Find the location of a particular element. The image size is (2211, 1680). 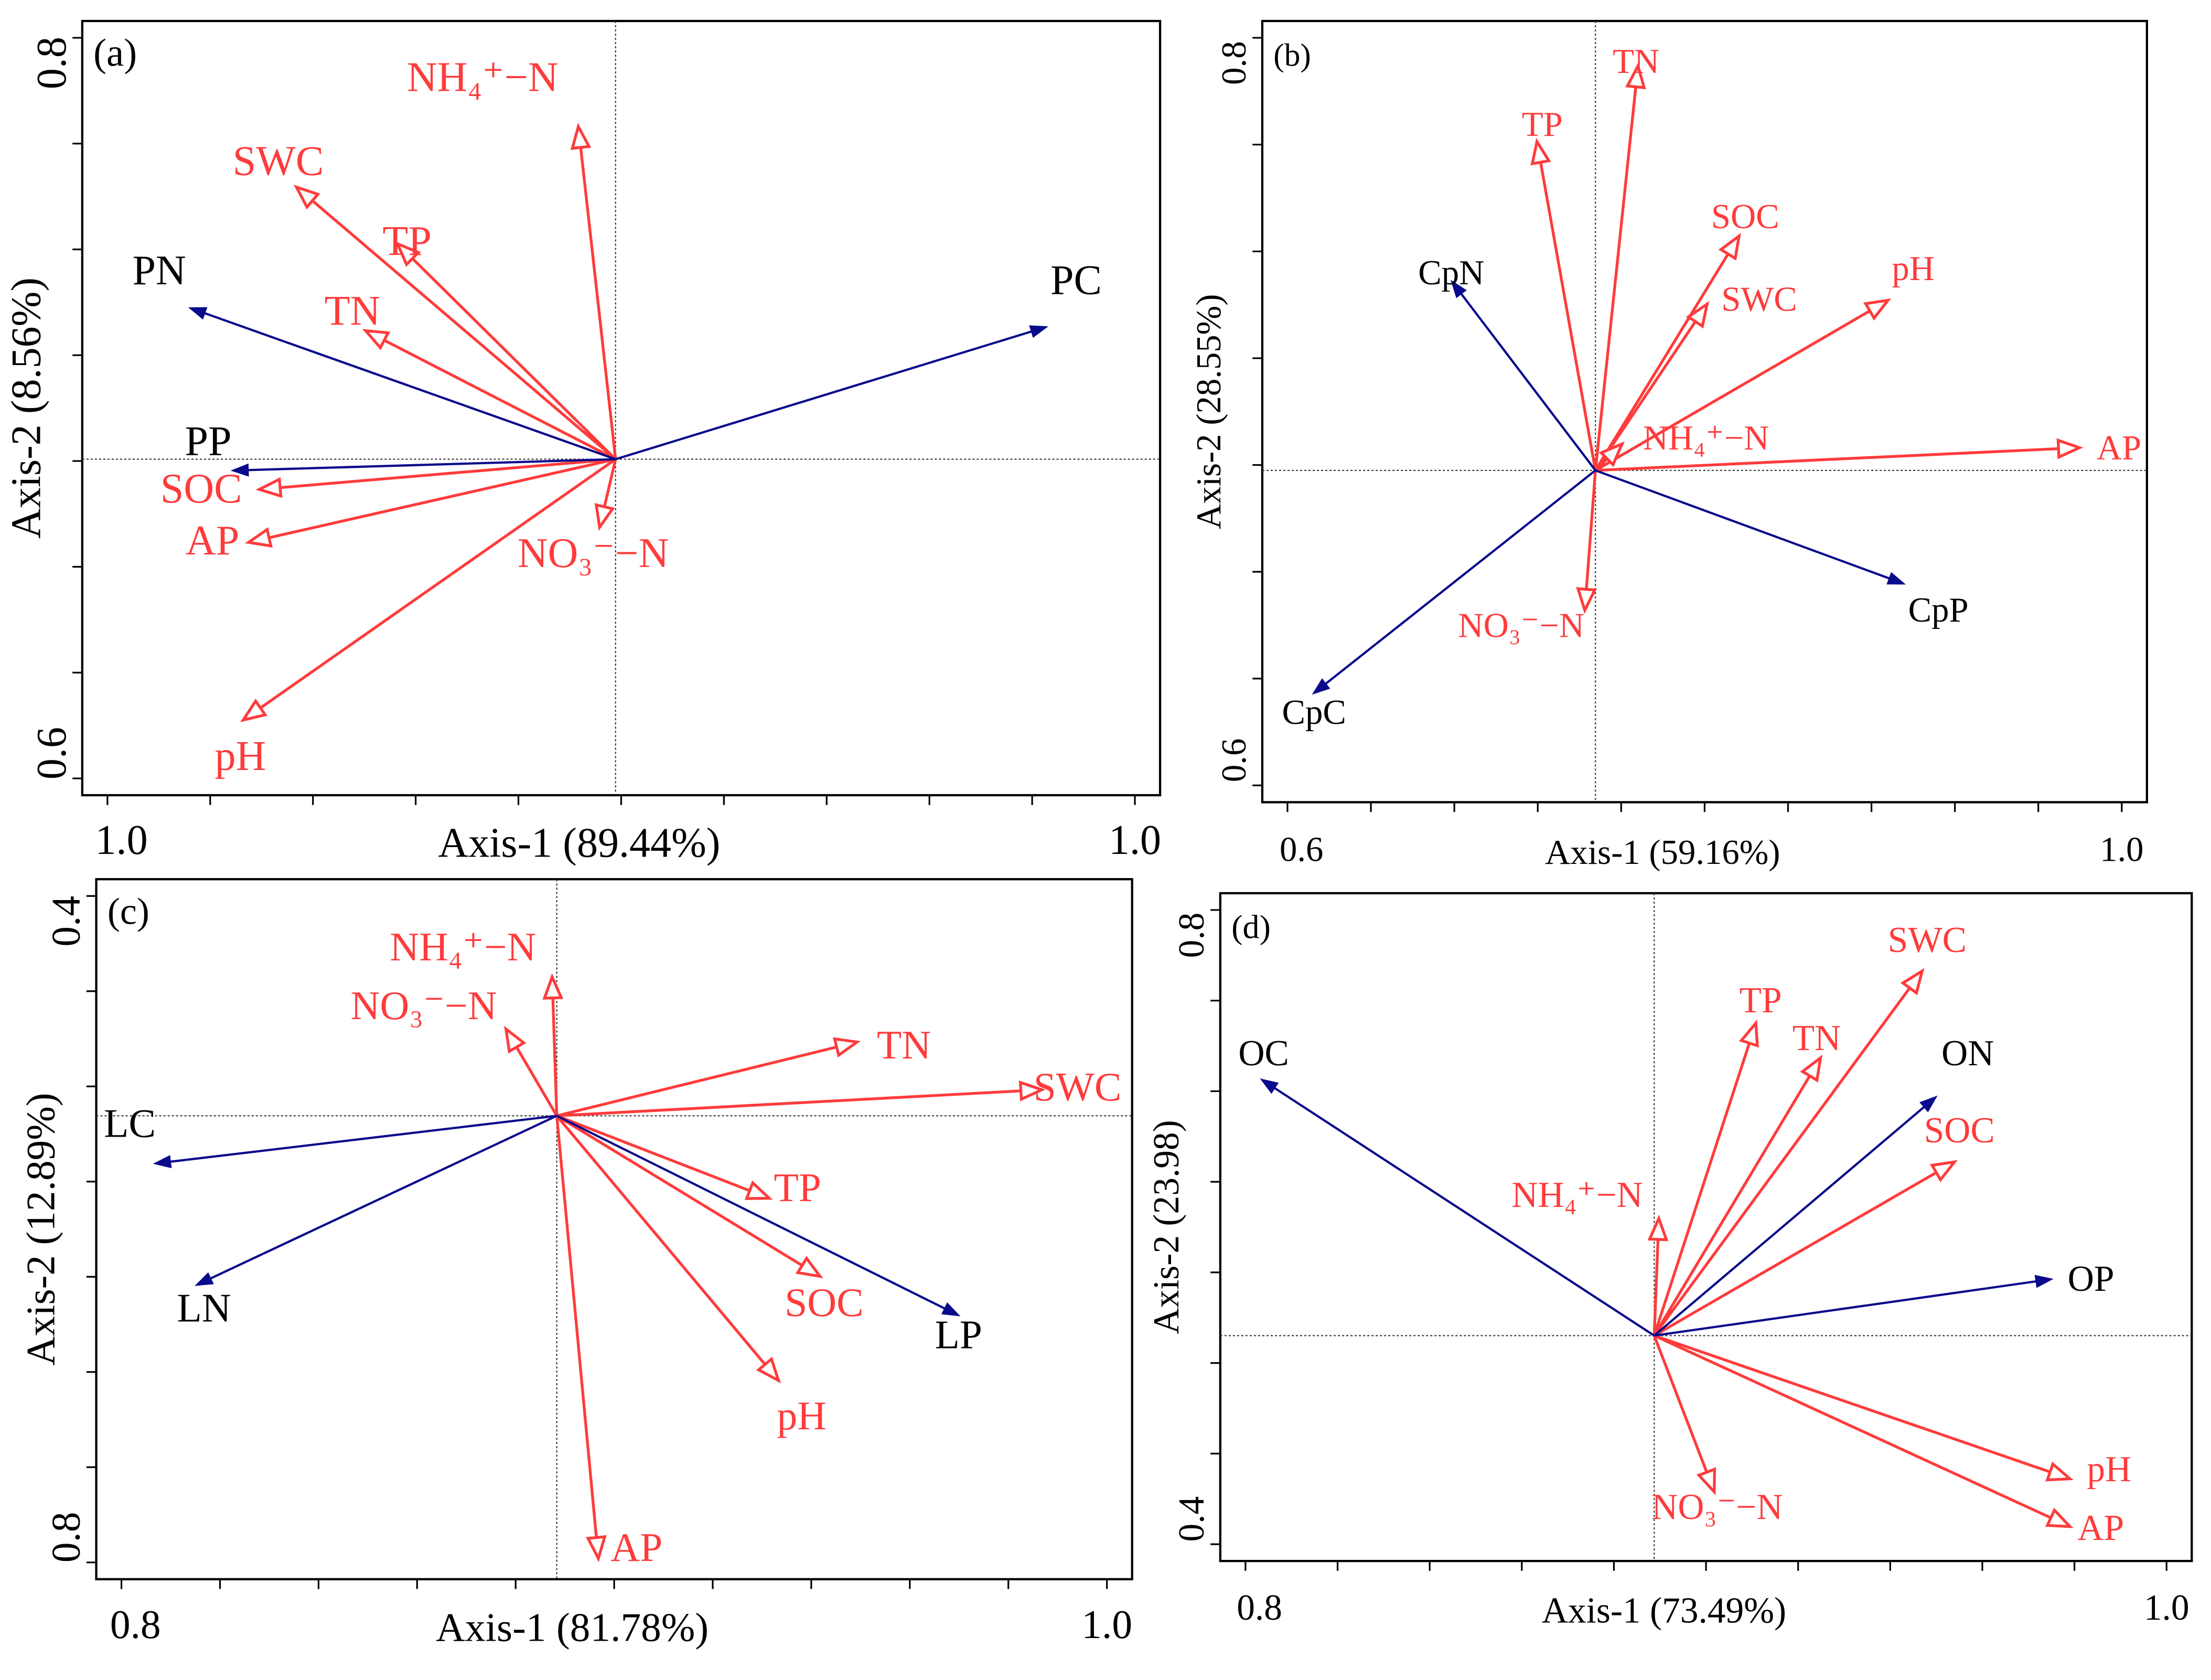

env-vector-tp-line is located at coordinates (1701, 1189).